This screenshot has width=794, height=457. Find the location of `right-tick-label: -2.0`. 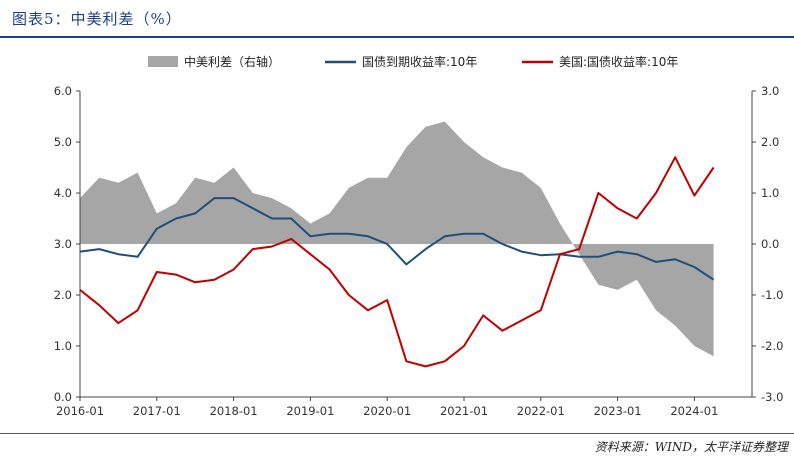

right-tick-label: -2.0 is located at coordinates (772, 346).